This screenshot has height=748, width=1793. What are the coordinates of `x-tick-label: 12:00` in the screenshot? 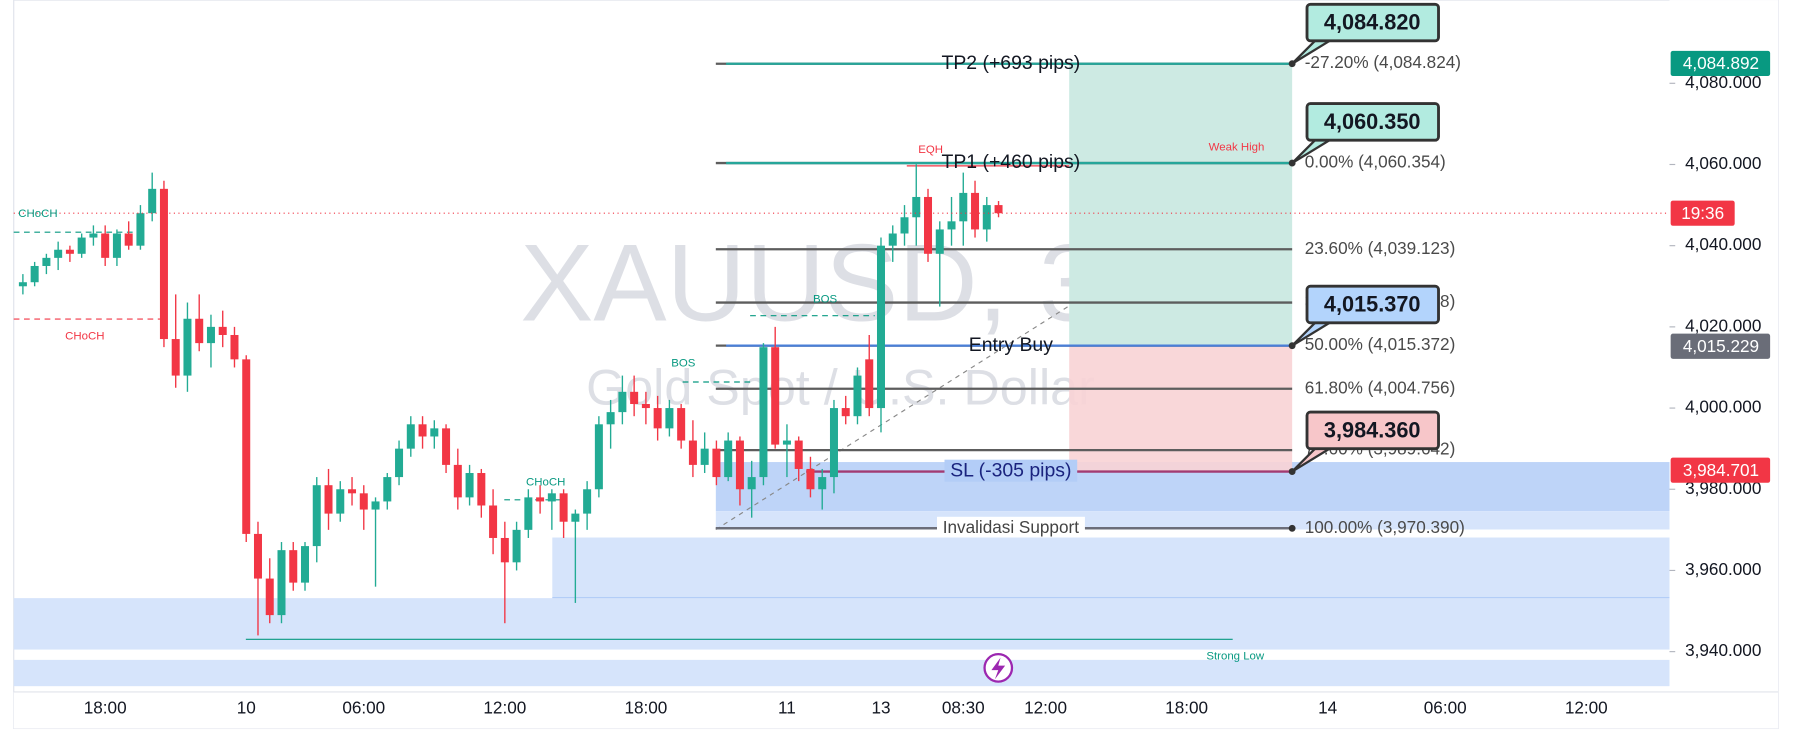 It's located at (504, 708).